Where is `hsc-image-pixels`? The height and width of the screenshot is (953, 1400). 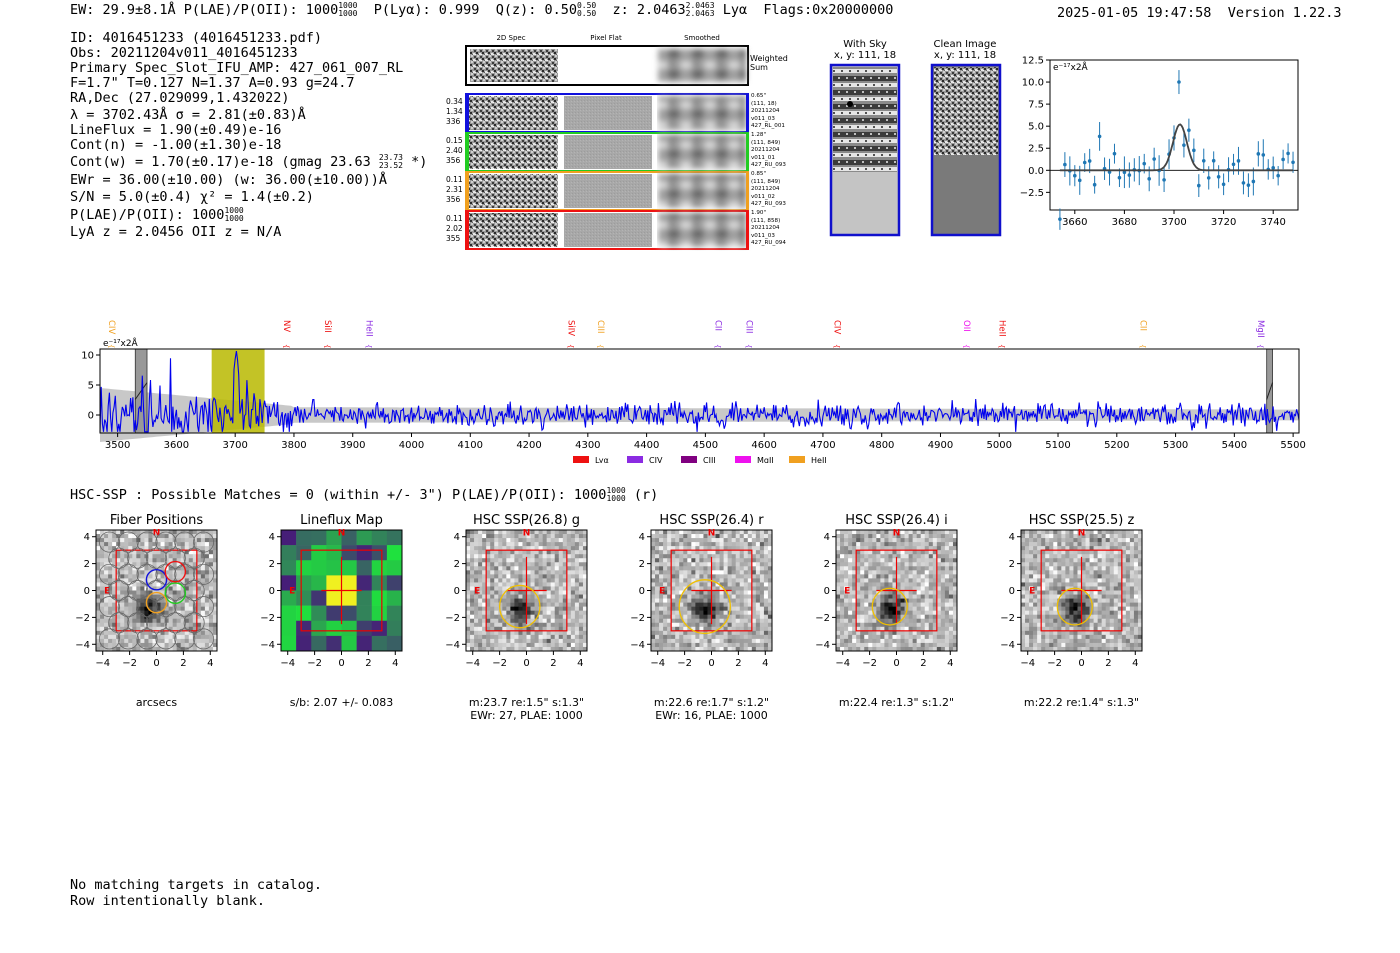
hsc-image-pixels is located at coordinates (712, 591).